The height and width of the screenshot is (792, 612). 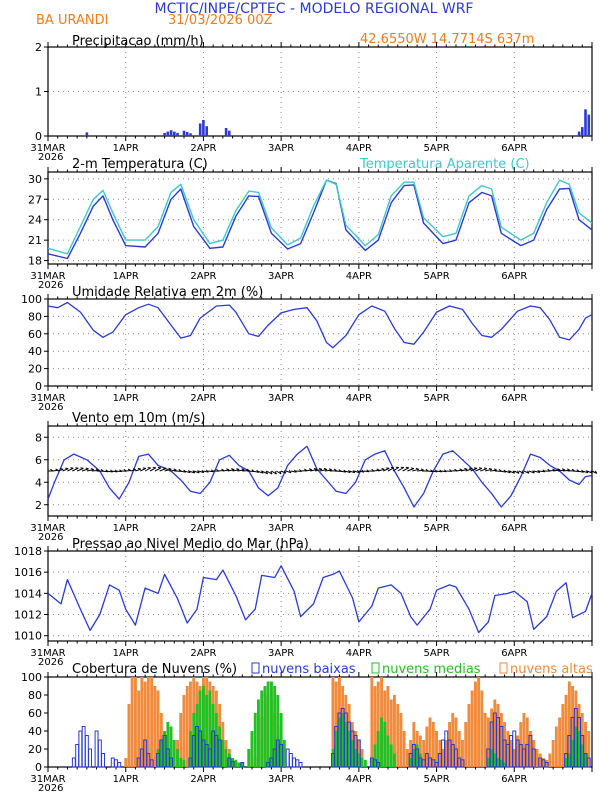 What do you see at coordinates (28, 572) in the screenshot?
I see `y-tick-label: 1016` at bounding box center [28, 572].